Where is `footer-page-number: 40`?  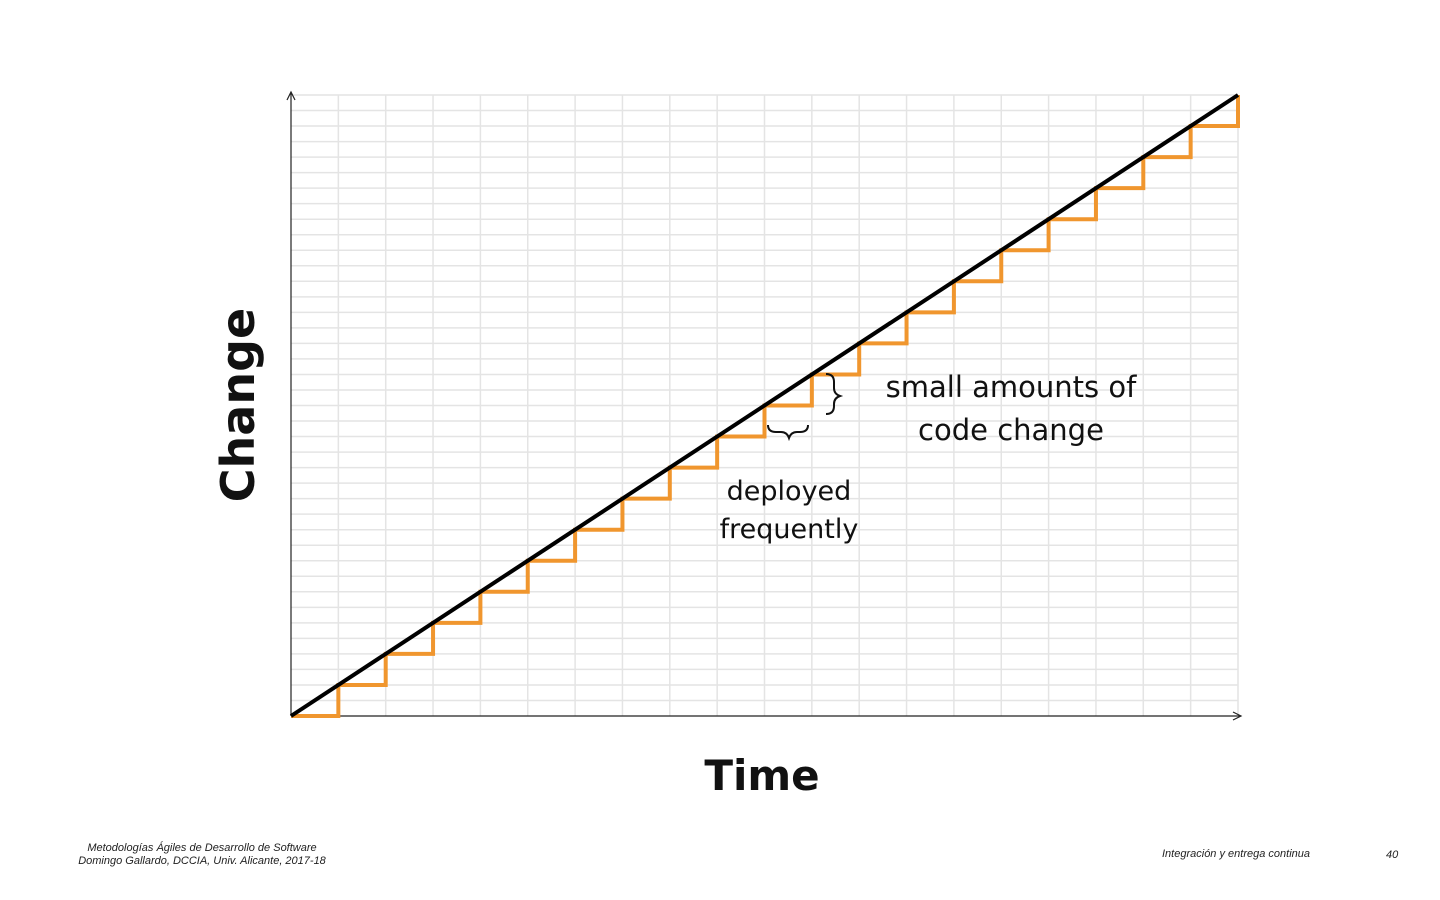
footer-page-number: 40 is located at coordinates (1392, 855).